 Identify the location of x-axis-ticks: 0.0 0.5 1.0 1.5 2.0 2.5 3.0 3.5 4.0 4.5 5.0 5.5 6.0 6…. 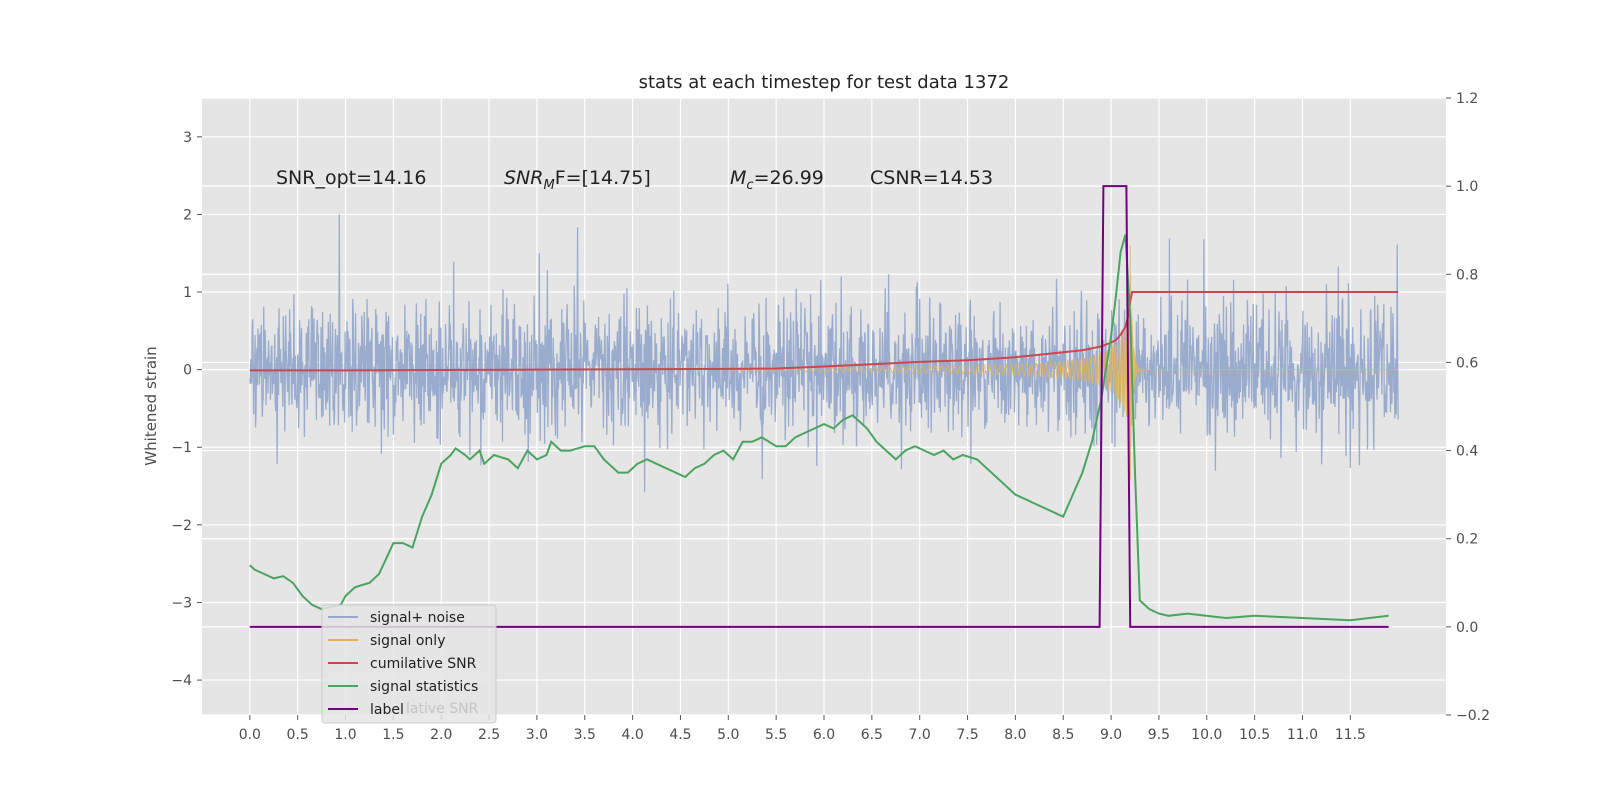
(802, 729).